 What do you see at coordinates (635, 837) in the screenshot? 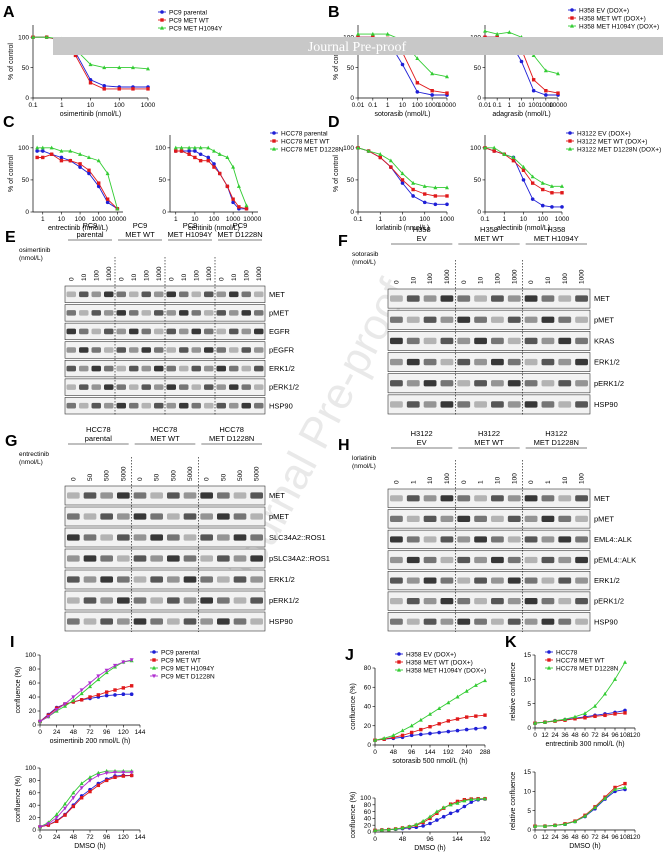
I see `x-tick-label: 120` at bounding box center [635, 837].